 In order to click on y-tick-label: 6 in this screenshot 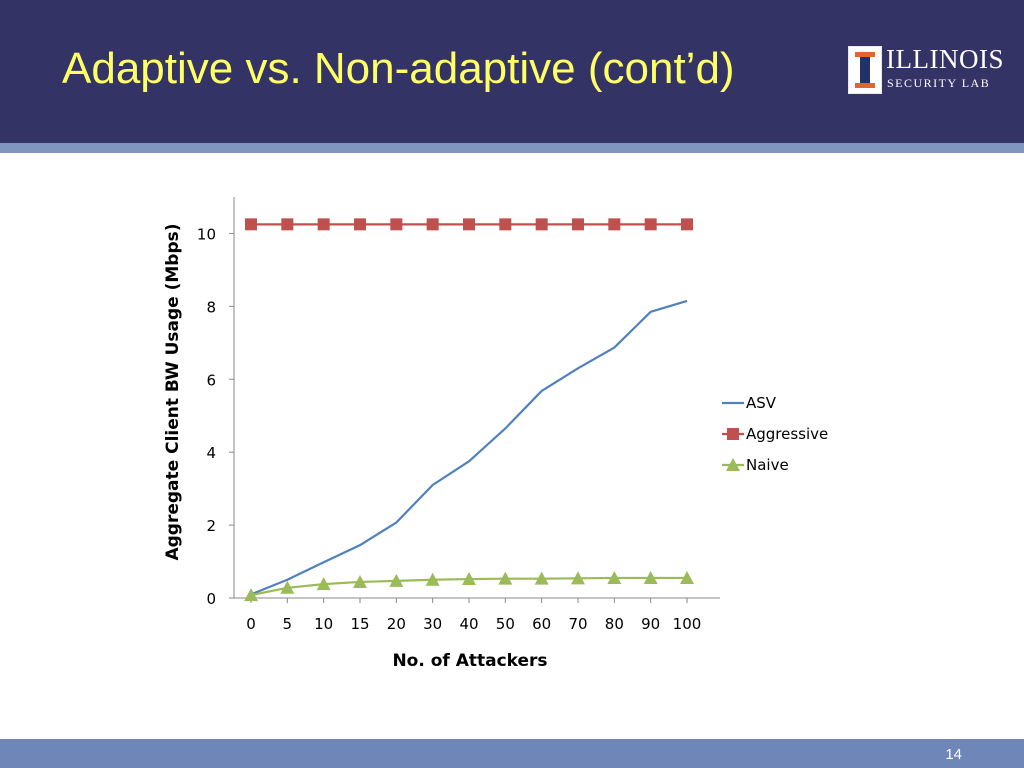, I will do `click(211, 380)`.